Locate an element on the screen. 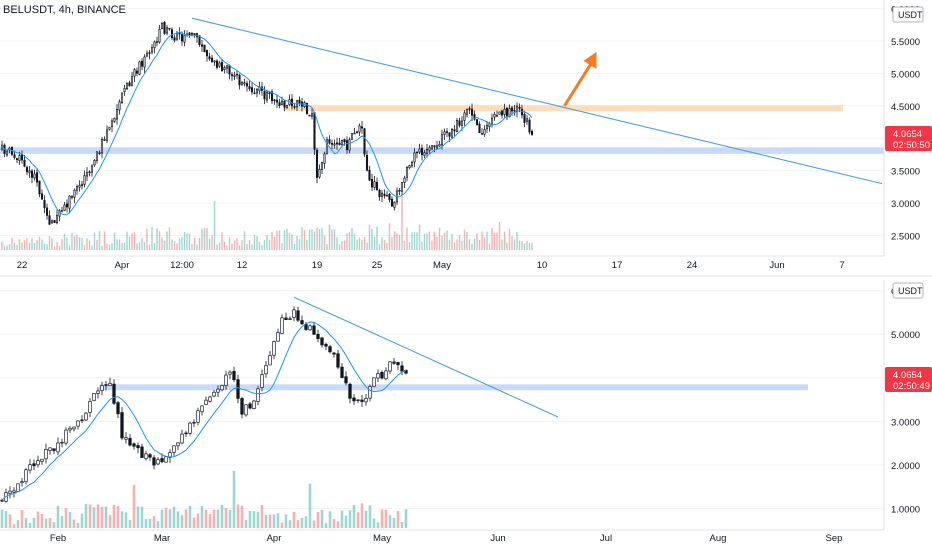  countdown-label: 02:50:50 is located at coordinates (911, 145).